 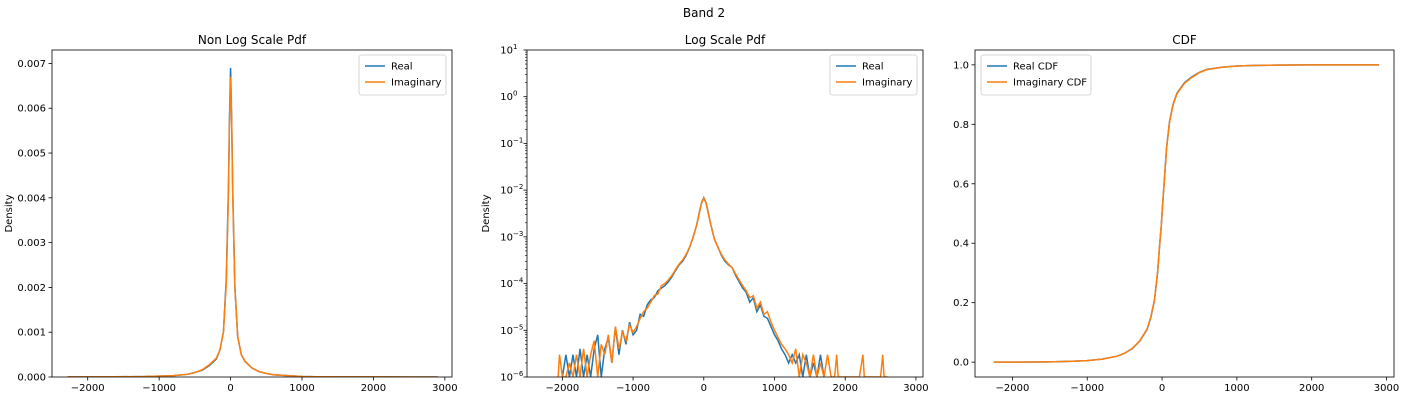 I want to click on y-tick-exponent: −5, so click(x=518, y=327).